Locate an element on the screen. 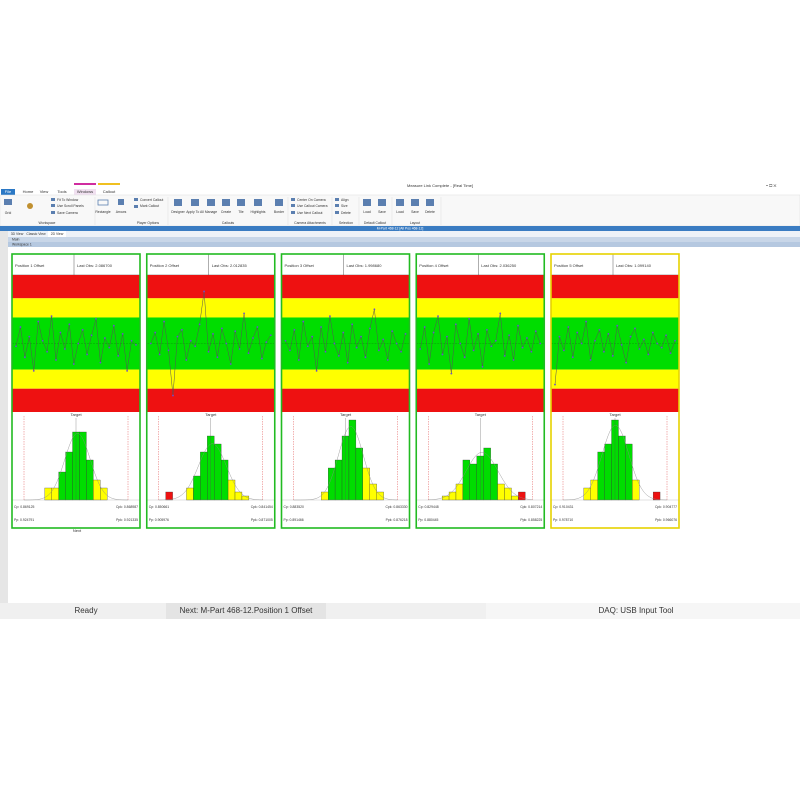 The image size is (800, 800). ribbon-button: Use Callout Camera is located at coordinates (312, 206).